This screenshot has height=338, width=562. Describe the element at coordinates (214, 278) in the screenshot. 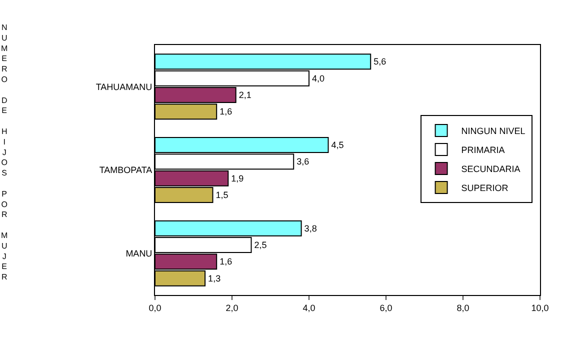

I see `data-label: 1,3` at that location.